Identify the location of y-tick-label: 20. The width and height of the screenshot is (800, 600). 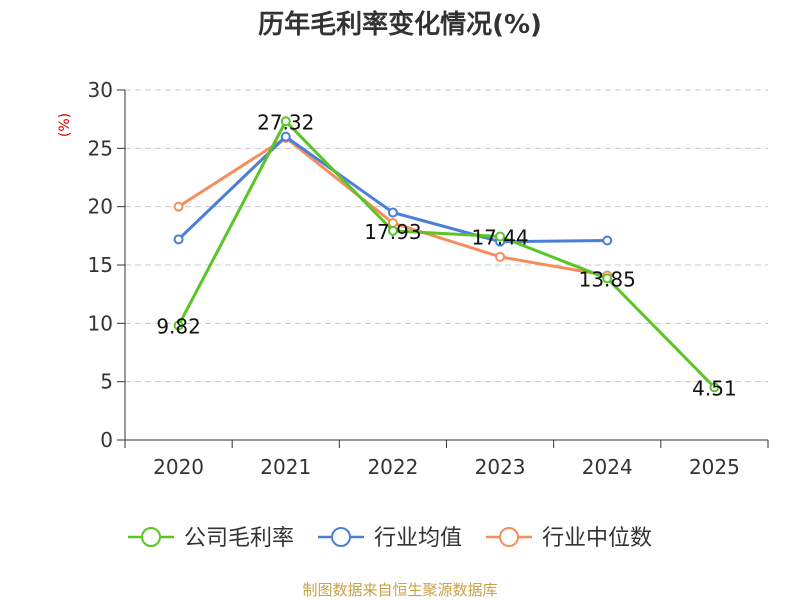
(100, 207).